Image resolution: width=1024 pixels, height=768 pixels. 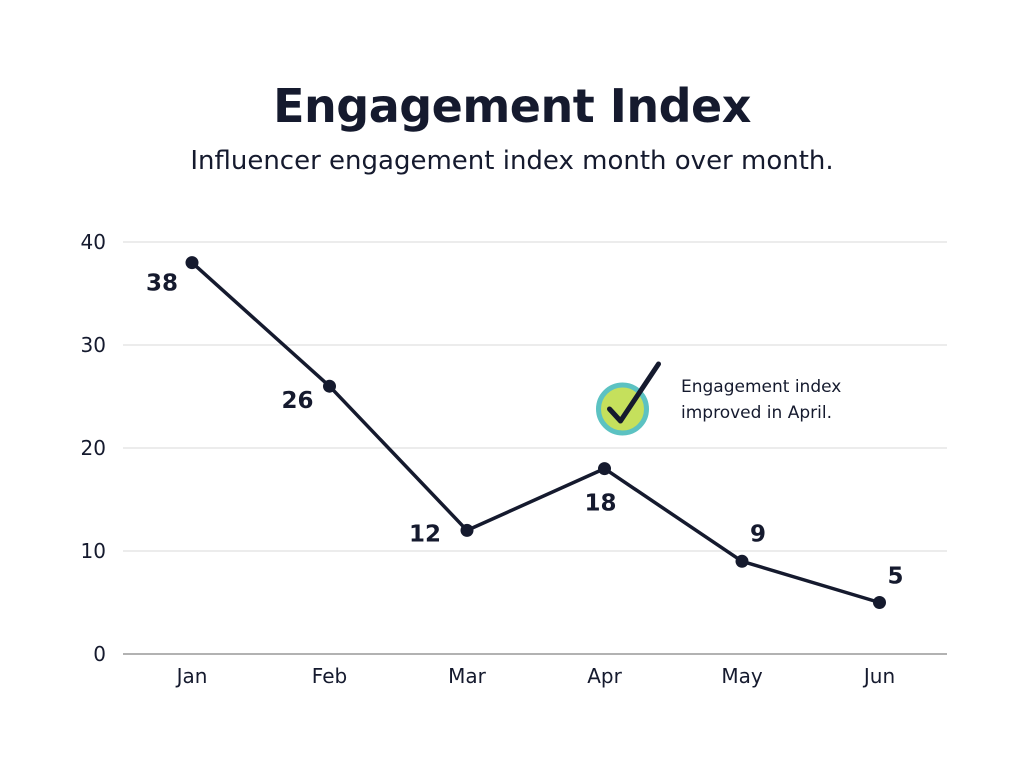 What do you see at coordinates (634, 392) in the screenshot?
I see `checkmark-stroke` at bounding box center [634, 392].